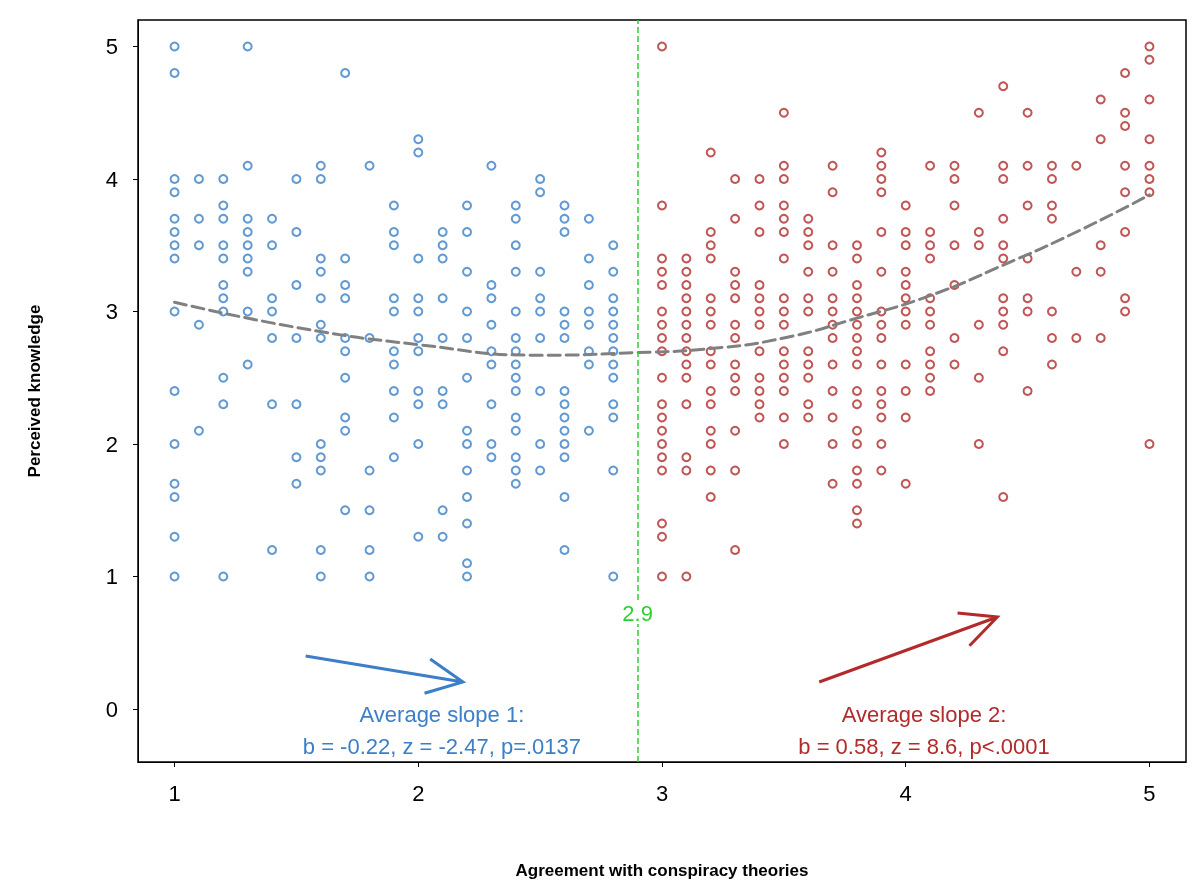  I want to click on x-tick-label: 5, so click(1149, 793).